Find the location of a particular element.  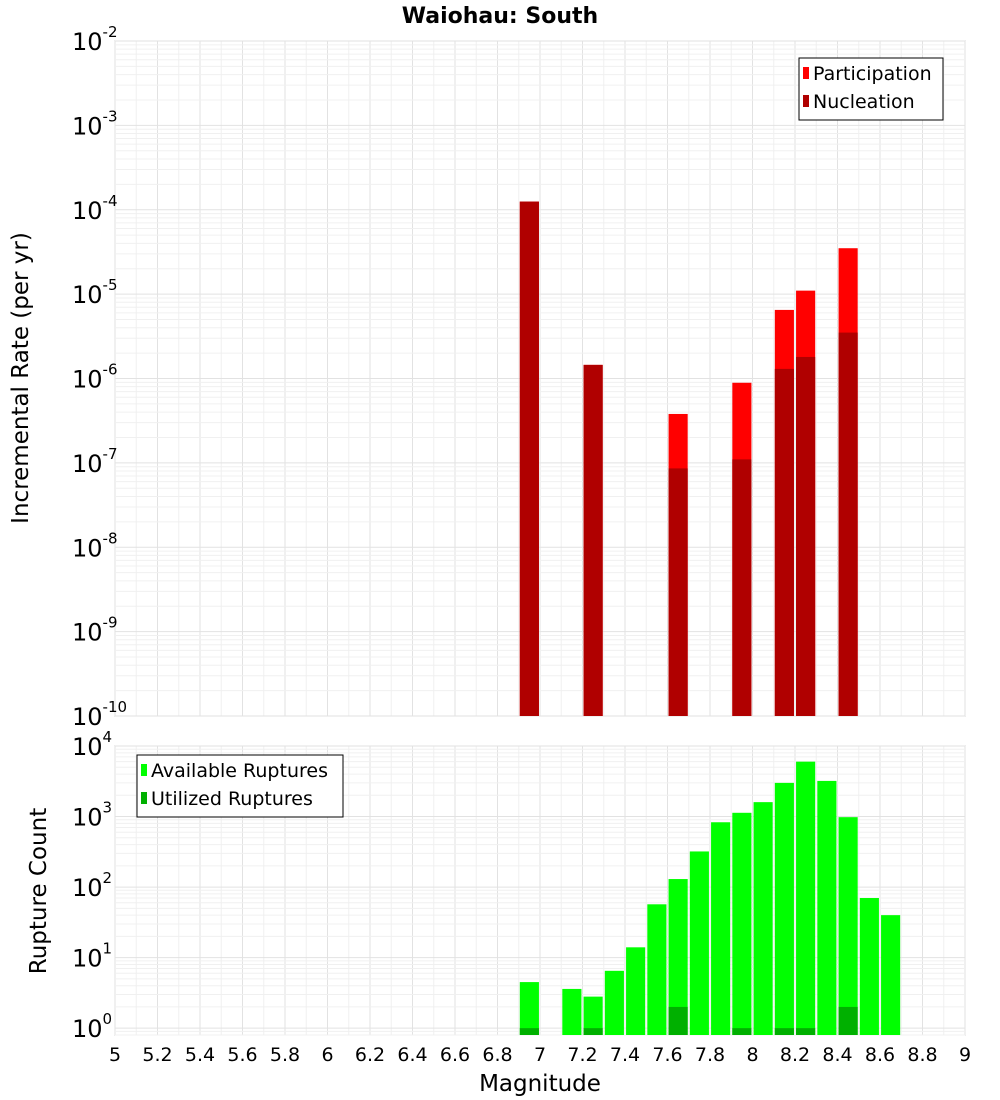

x-tick-label: 7.8 is located at coordinates (710, 1055).